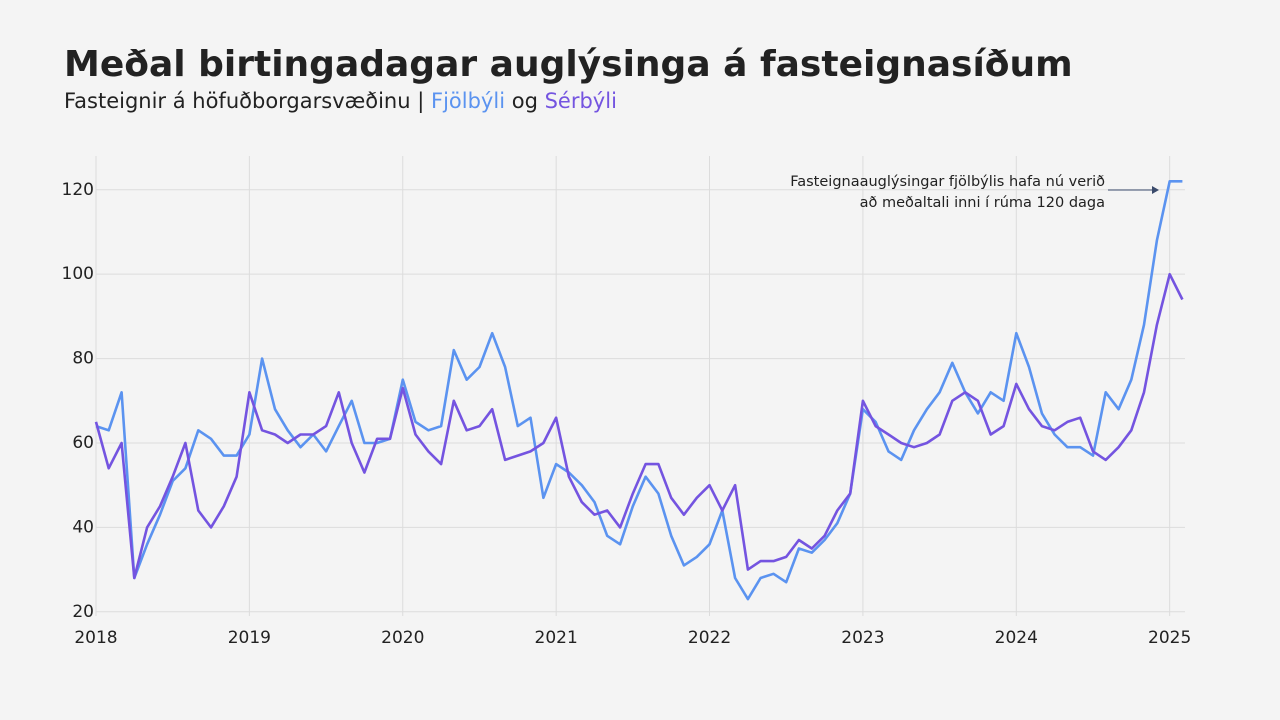 Image resolution: width=1280 pixels, height=720 pixels. I want to click on legend-entry: Fjölbýli, so click(468, 101).